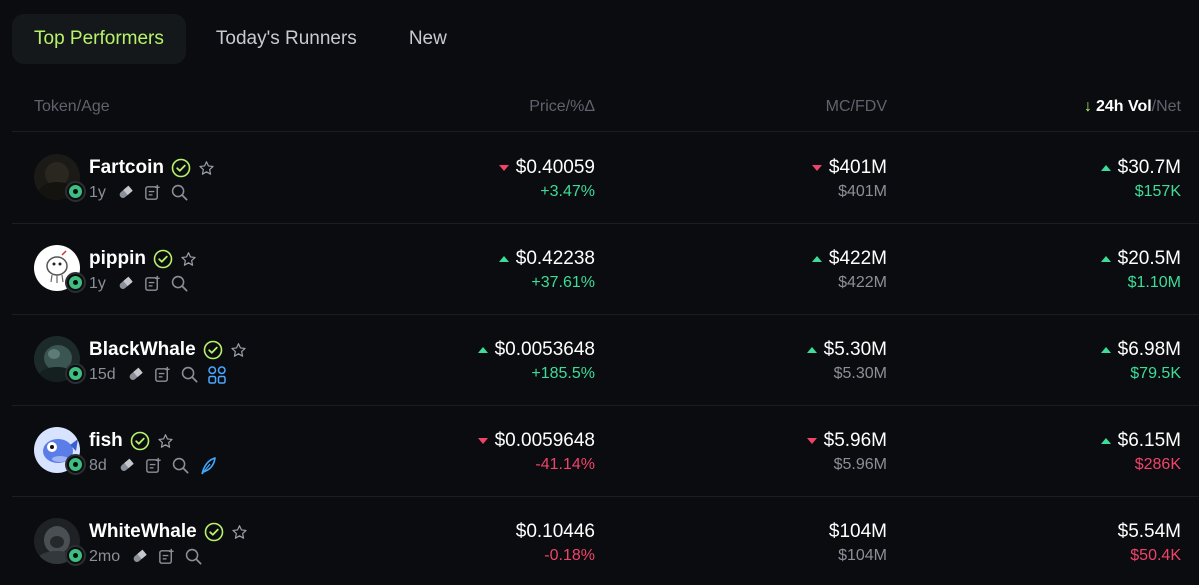  I want to click on volume-cell: $6.15M $286K, so click(1140, 453).